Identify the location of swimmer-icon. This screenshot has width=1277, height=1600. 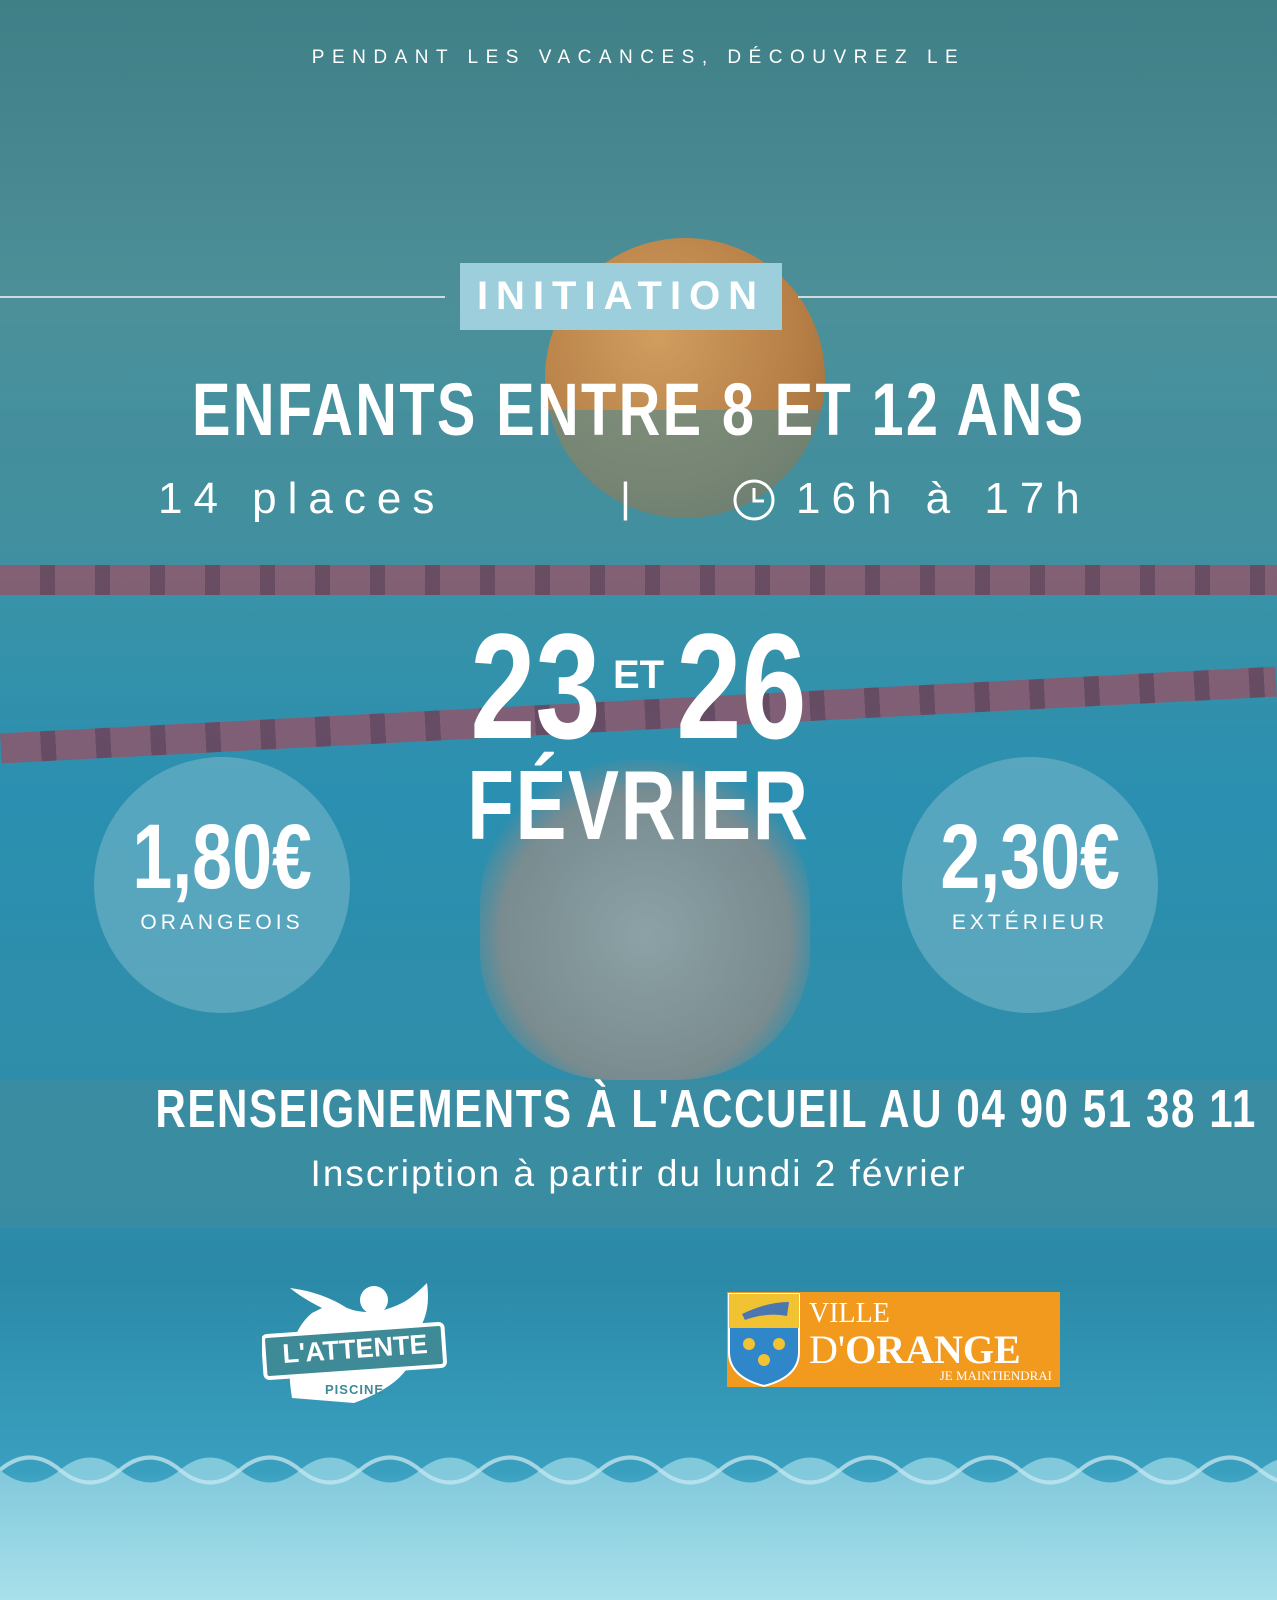
(354, 1343).